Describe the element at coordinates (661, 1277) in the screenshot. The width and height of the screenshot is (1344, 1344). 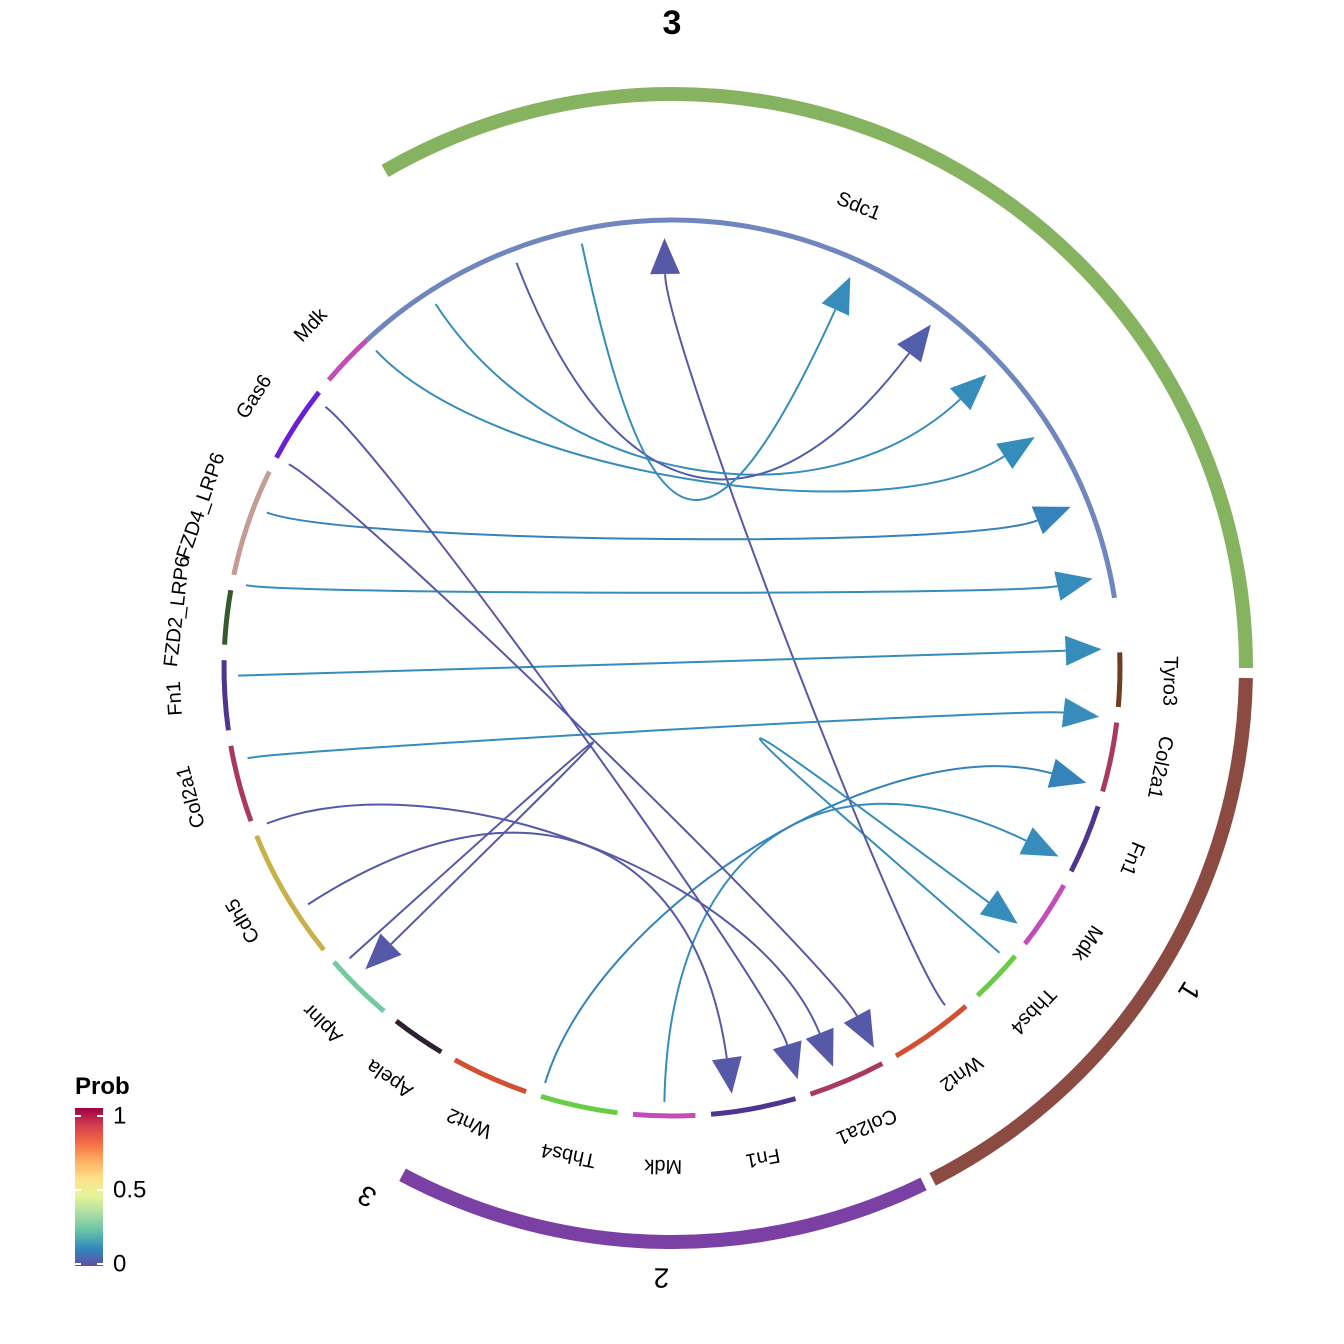
I see `group-label: 2` at that location.